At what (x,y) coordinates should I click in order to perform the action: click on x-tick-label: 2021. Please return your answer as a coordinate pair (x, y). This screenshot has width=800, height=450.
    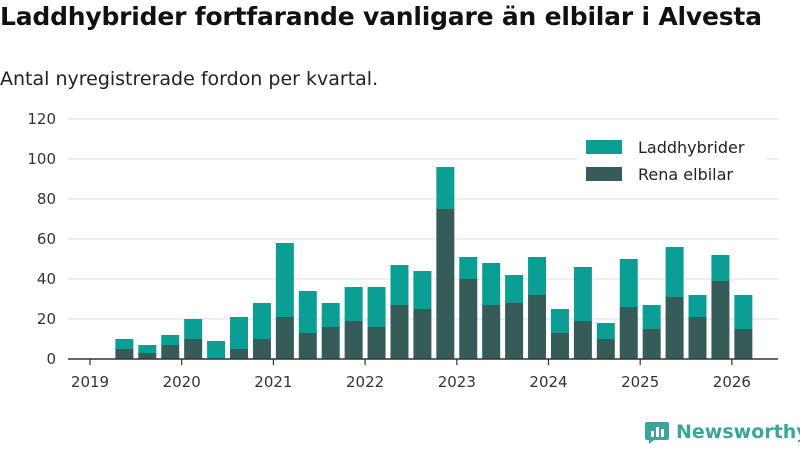
    Looking at the image, I should click on (273, 382).